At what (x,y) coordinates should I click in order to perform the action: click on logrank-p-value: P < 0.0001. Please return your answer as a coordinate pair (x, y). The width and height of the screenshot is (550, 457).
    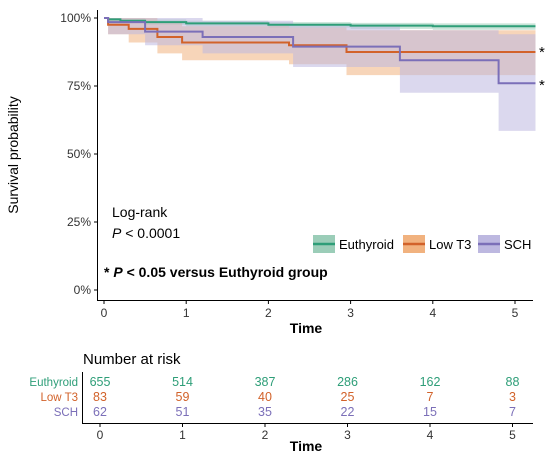
    Looking at the image, I should click on (146, 233).